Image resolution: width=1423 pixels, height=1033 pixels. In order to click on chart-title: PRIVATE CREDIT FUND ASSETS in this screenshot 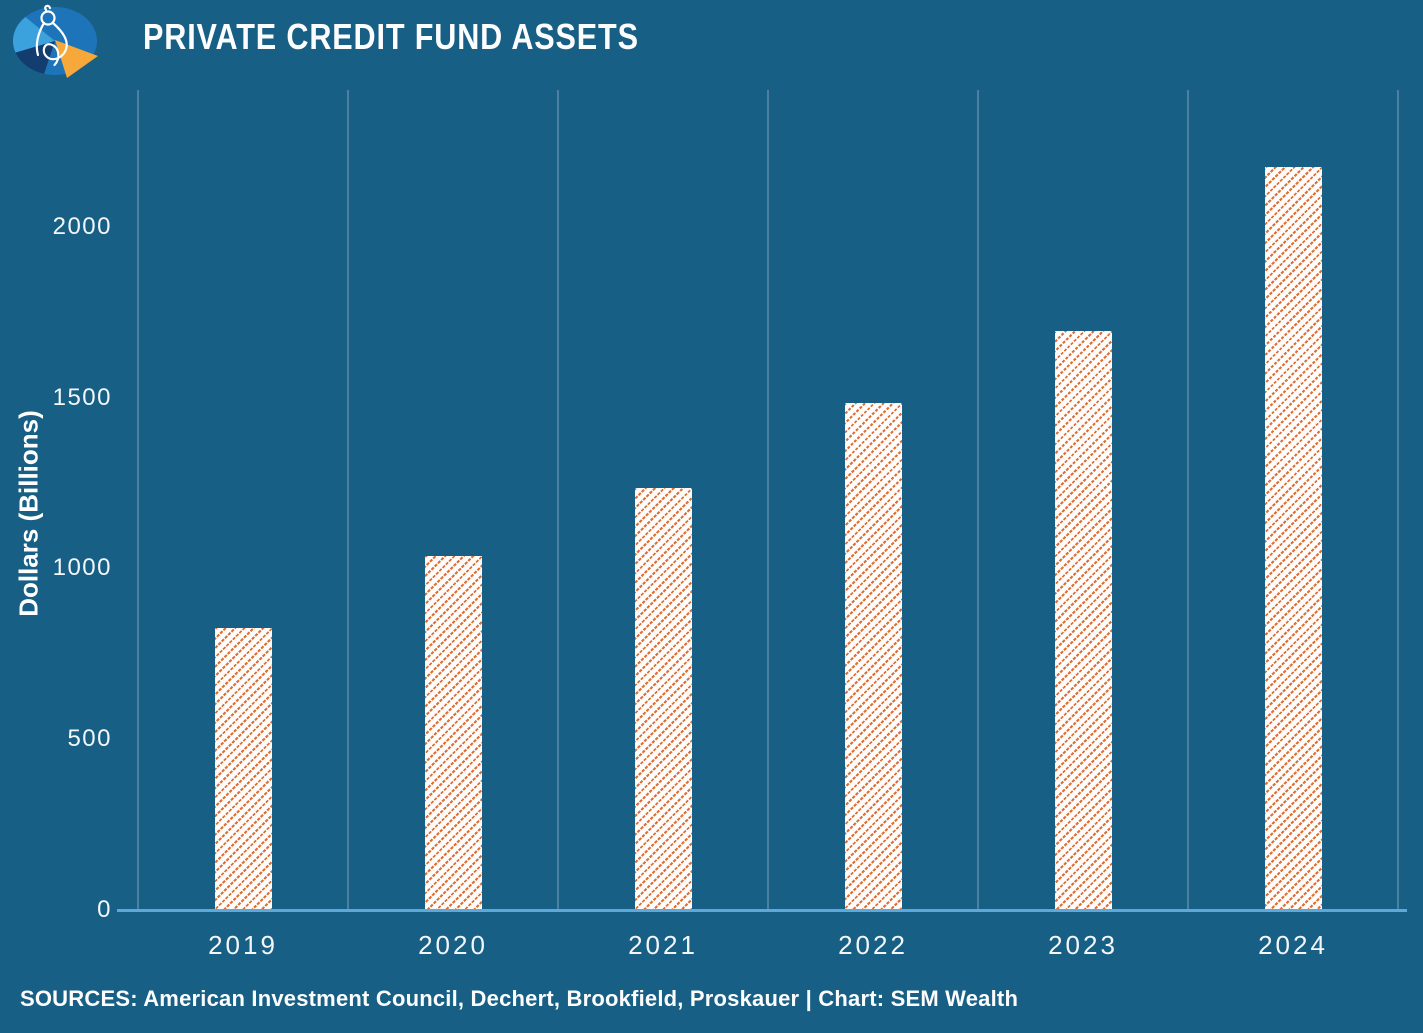, I will do `click(391, 36)`.